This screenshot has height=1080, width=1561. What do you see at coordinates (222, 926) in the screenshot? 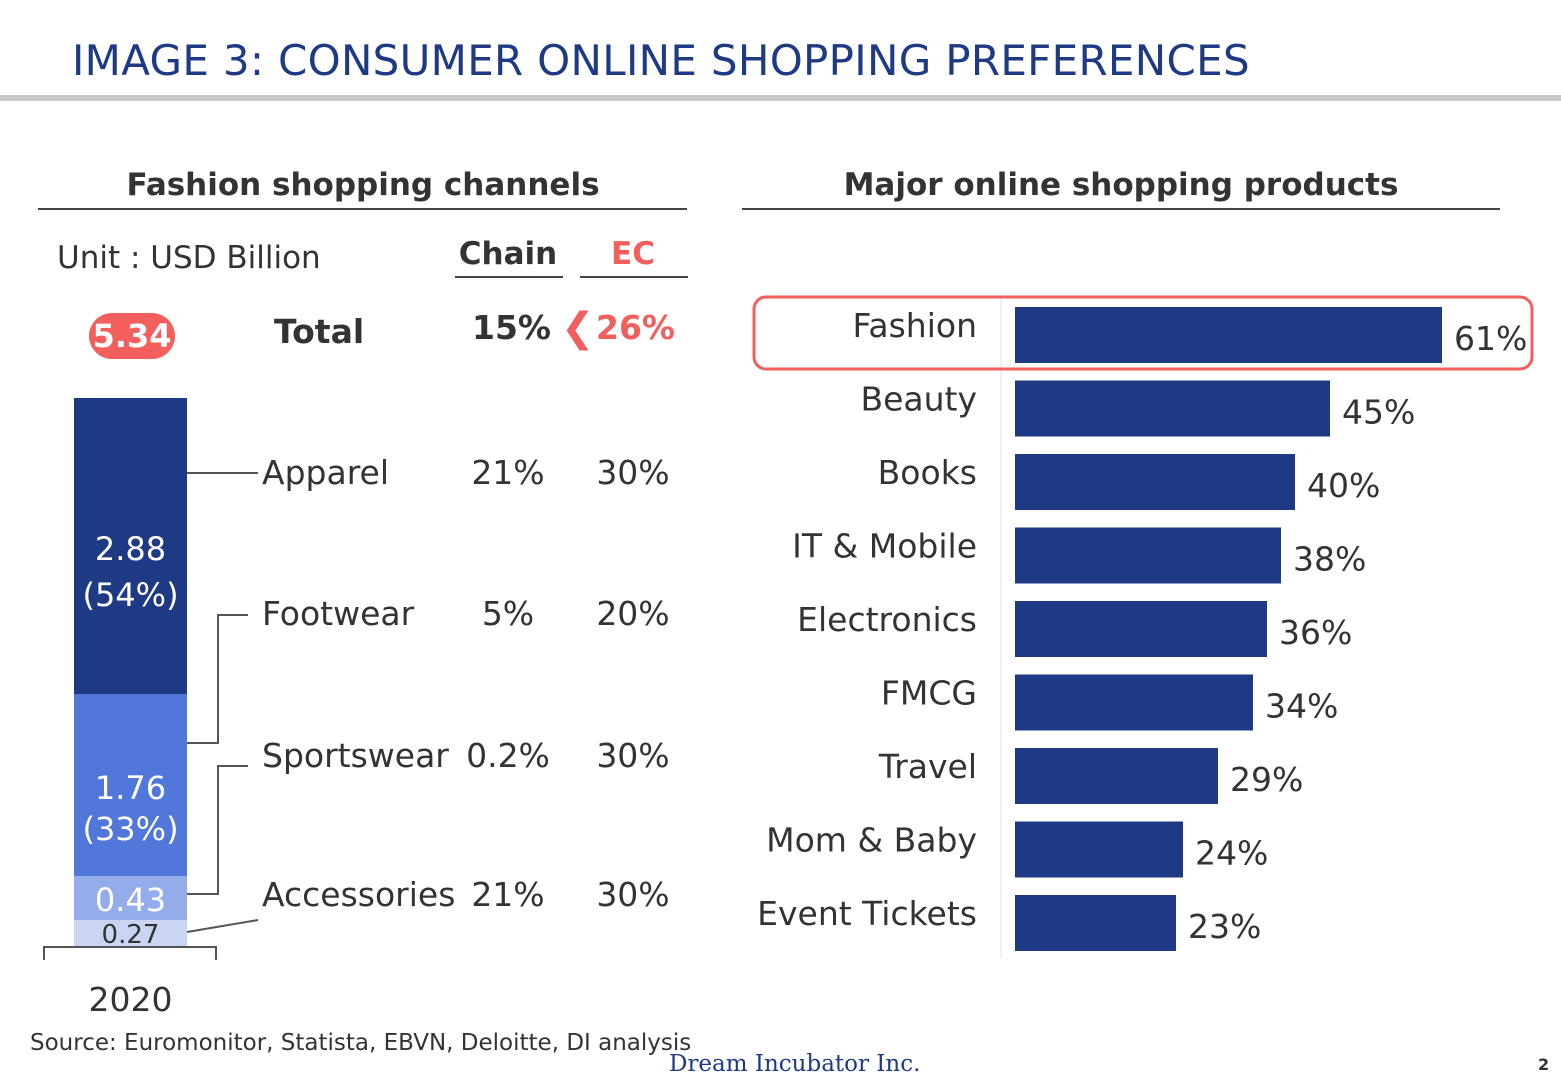
I see `accessories-connector` at bounding box center [222, 926].